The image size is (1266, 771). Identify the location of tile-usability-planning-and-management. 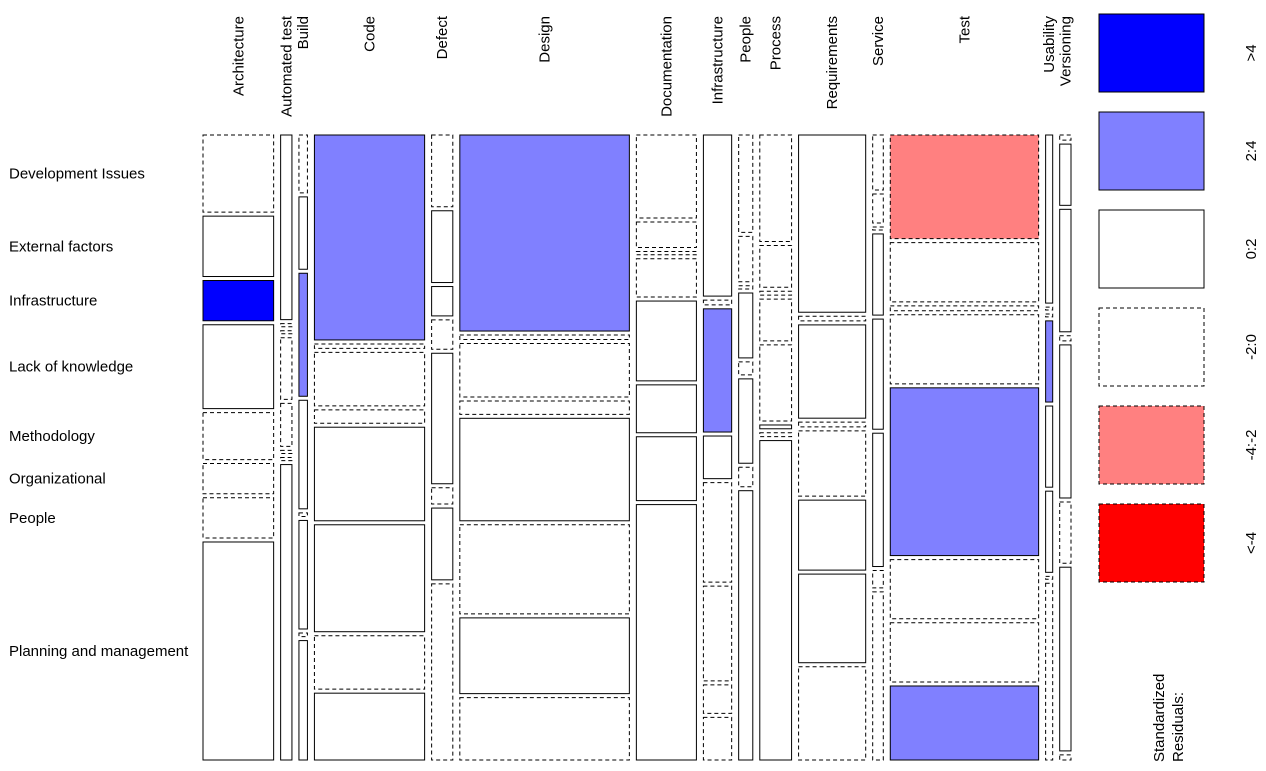
(1049, 671).